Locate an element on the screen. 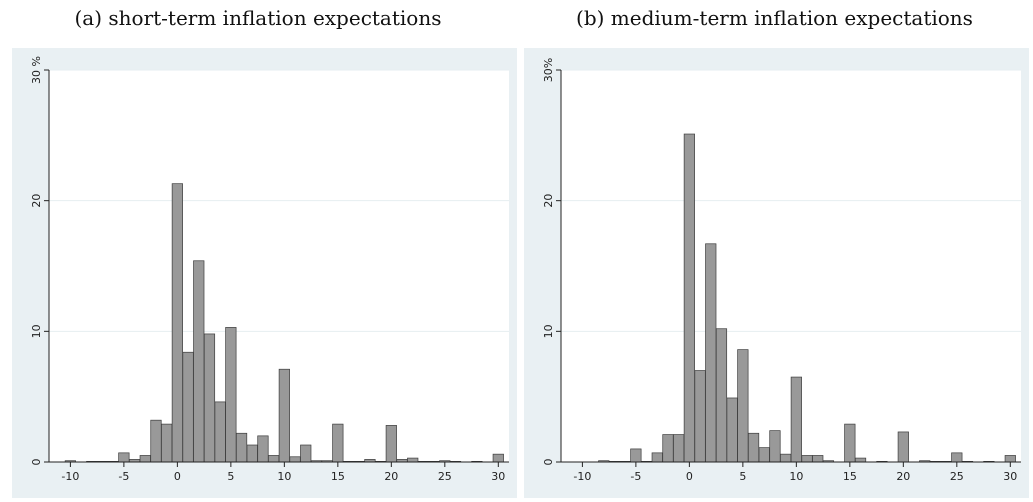 Image resolution: width=1033 pixels, height=502 pixels. medium-term-x-tick-label: 5 is located at coordinates (742, 476).